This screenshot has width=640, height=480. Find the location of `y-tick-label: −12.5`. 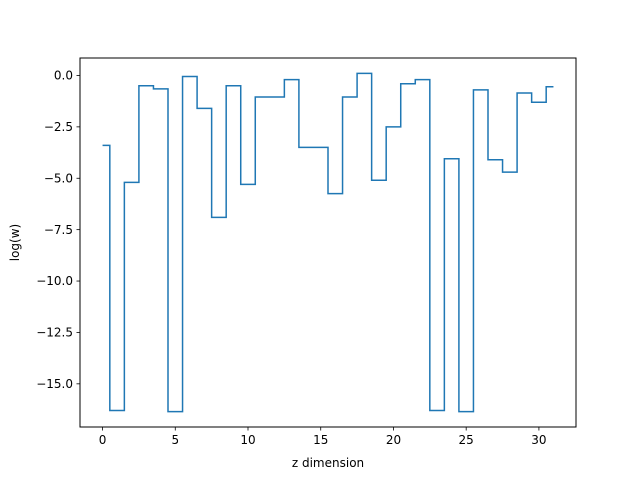

y-tick-label: −12.5 is located at coordinates (54, 333).